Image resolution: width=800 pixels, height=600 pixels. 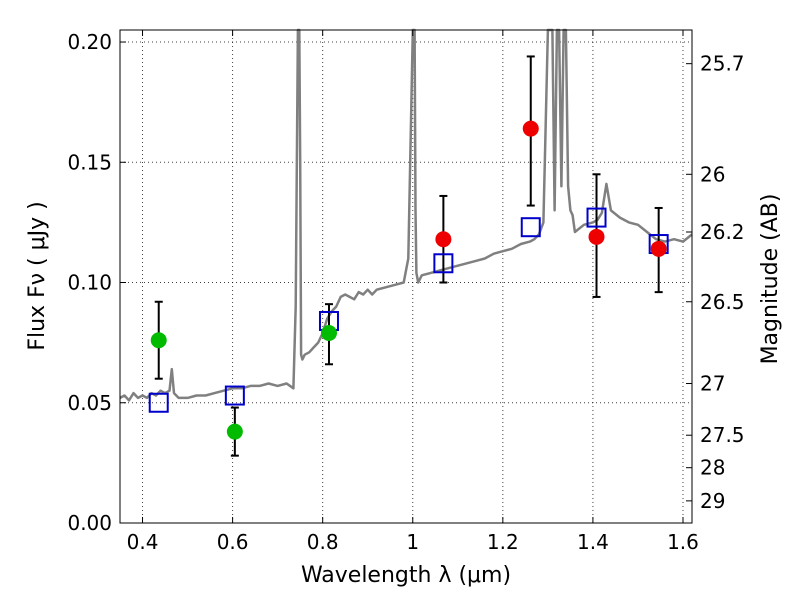 What do you see at coordinates (712, 174) in the screenshot?
I see `right-tick-label: 26` at bounding box center [712, 174].